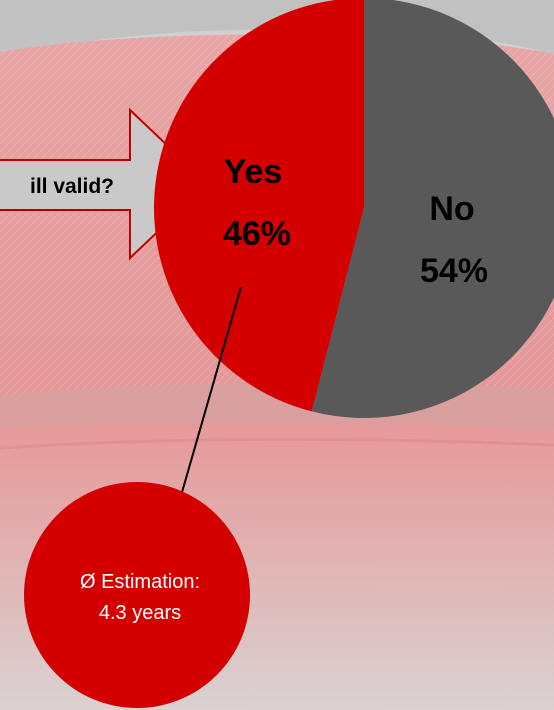 The image size is (554, 710). I want to click on slice-value-no: 54%, so click(454, 271).